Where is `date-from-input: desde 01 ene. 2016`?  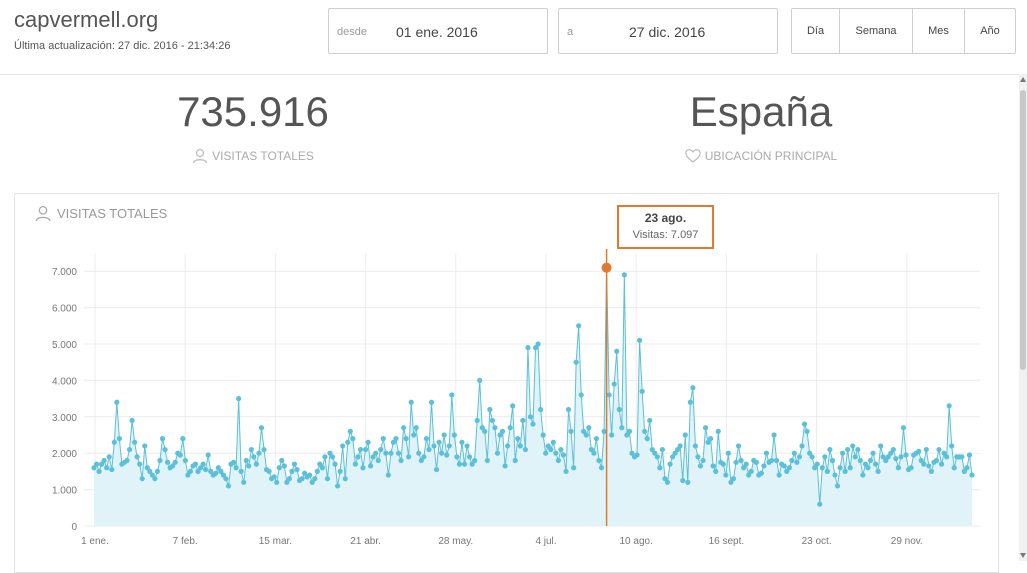 date-from-input: desde 01 ene. 2016 is located at coordinates (438, 31).